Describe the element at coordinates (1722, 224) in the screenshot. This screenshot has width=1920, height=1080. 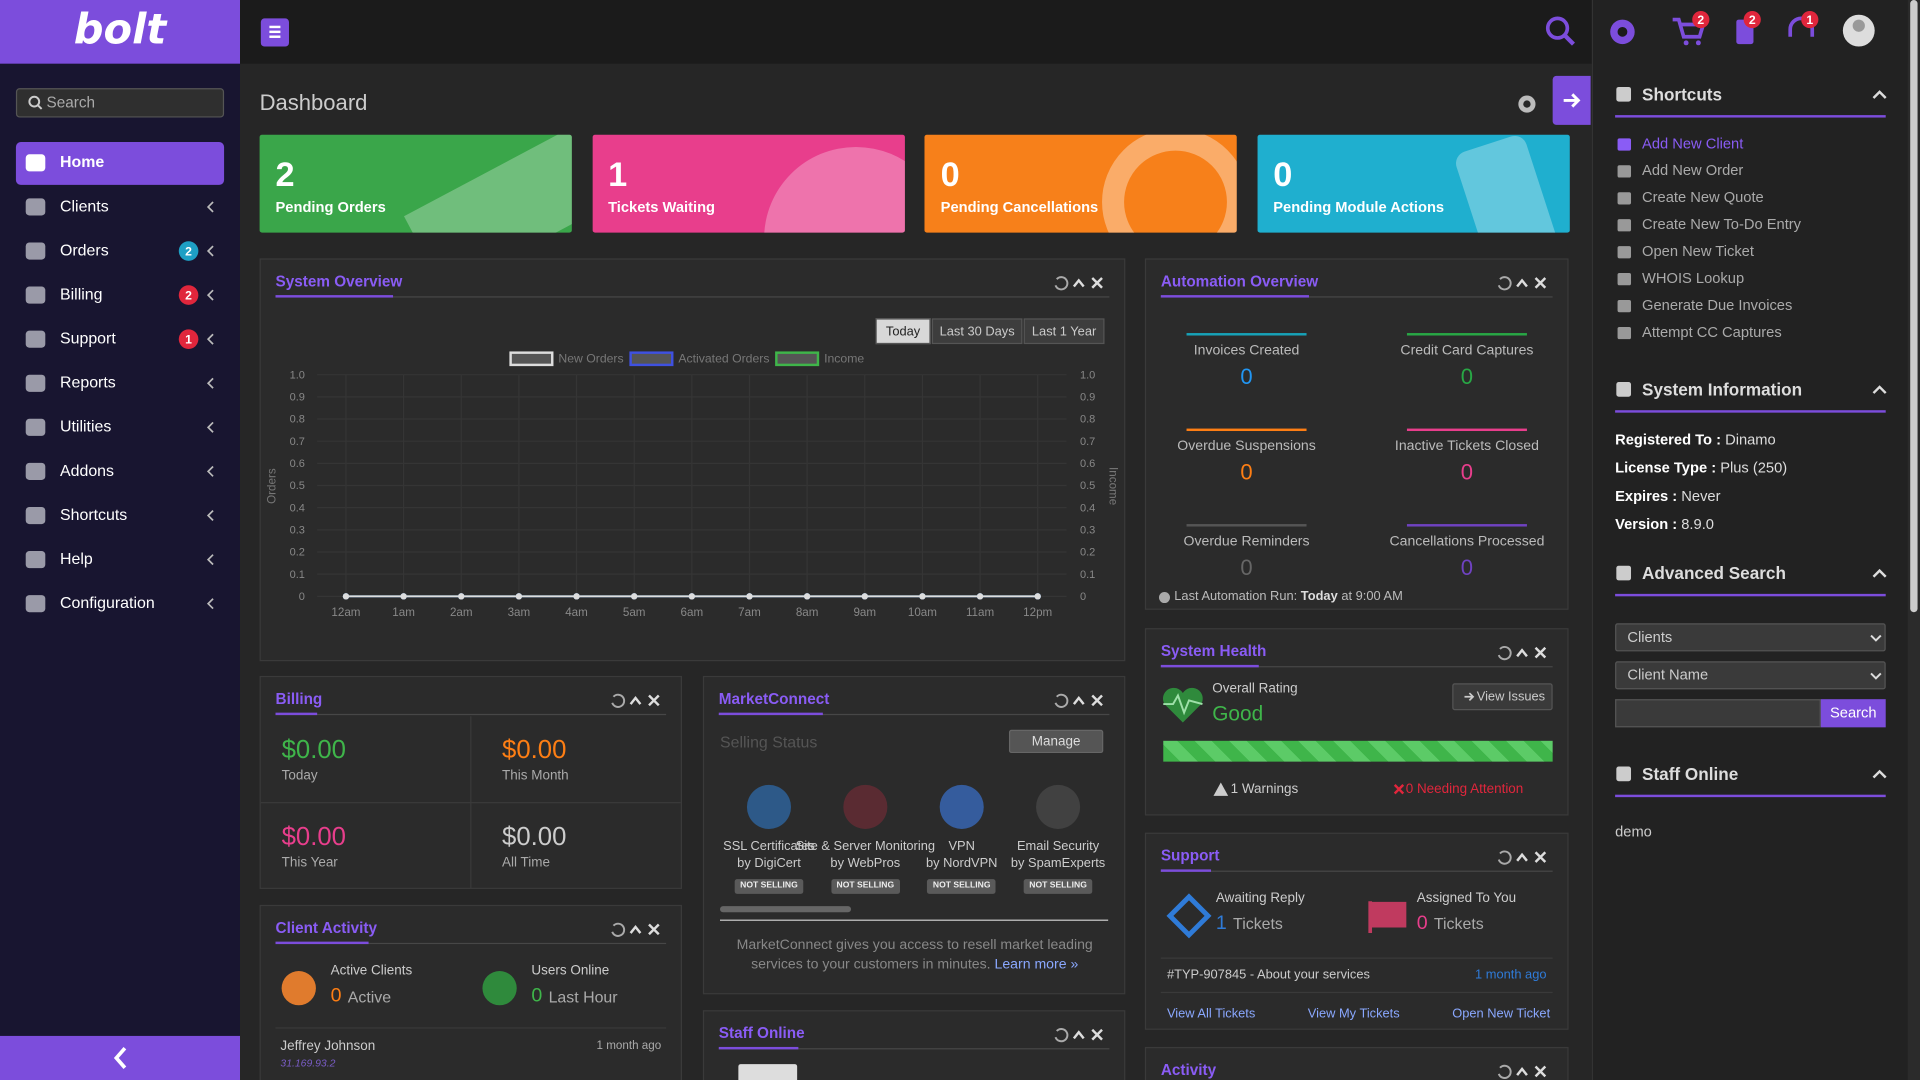
I see `shortcut-link: Create New To-Do Entry` at that location.